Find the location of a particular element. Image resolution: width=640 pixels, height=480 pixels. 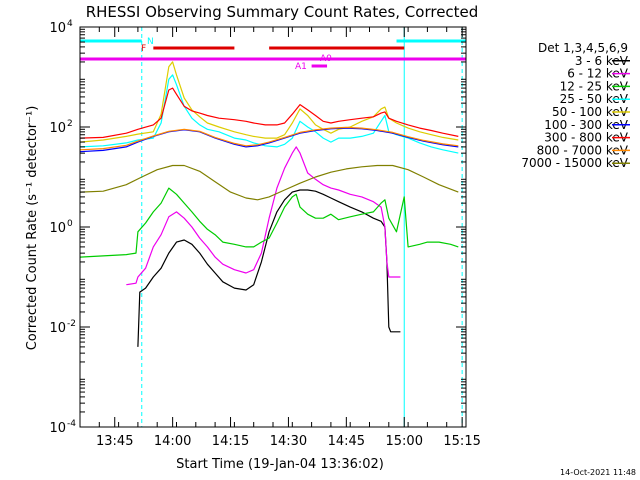

legend-header: Det 1,3,4,5,6,9 is located at coordinates (583, 48).